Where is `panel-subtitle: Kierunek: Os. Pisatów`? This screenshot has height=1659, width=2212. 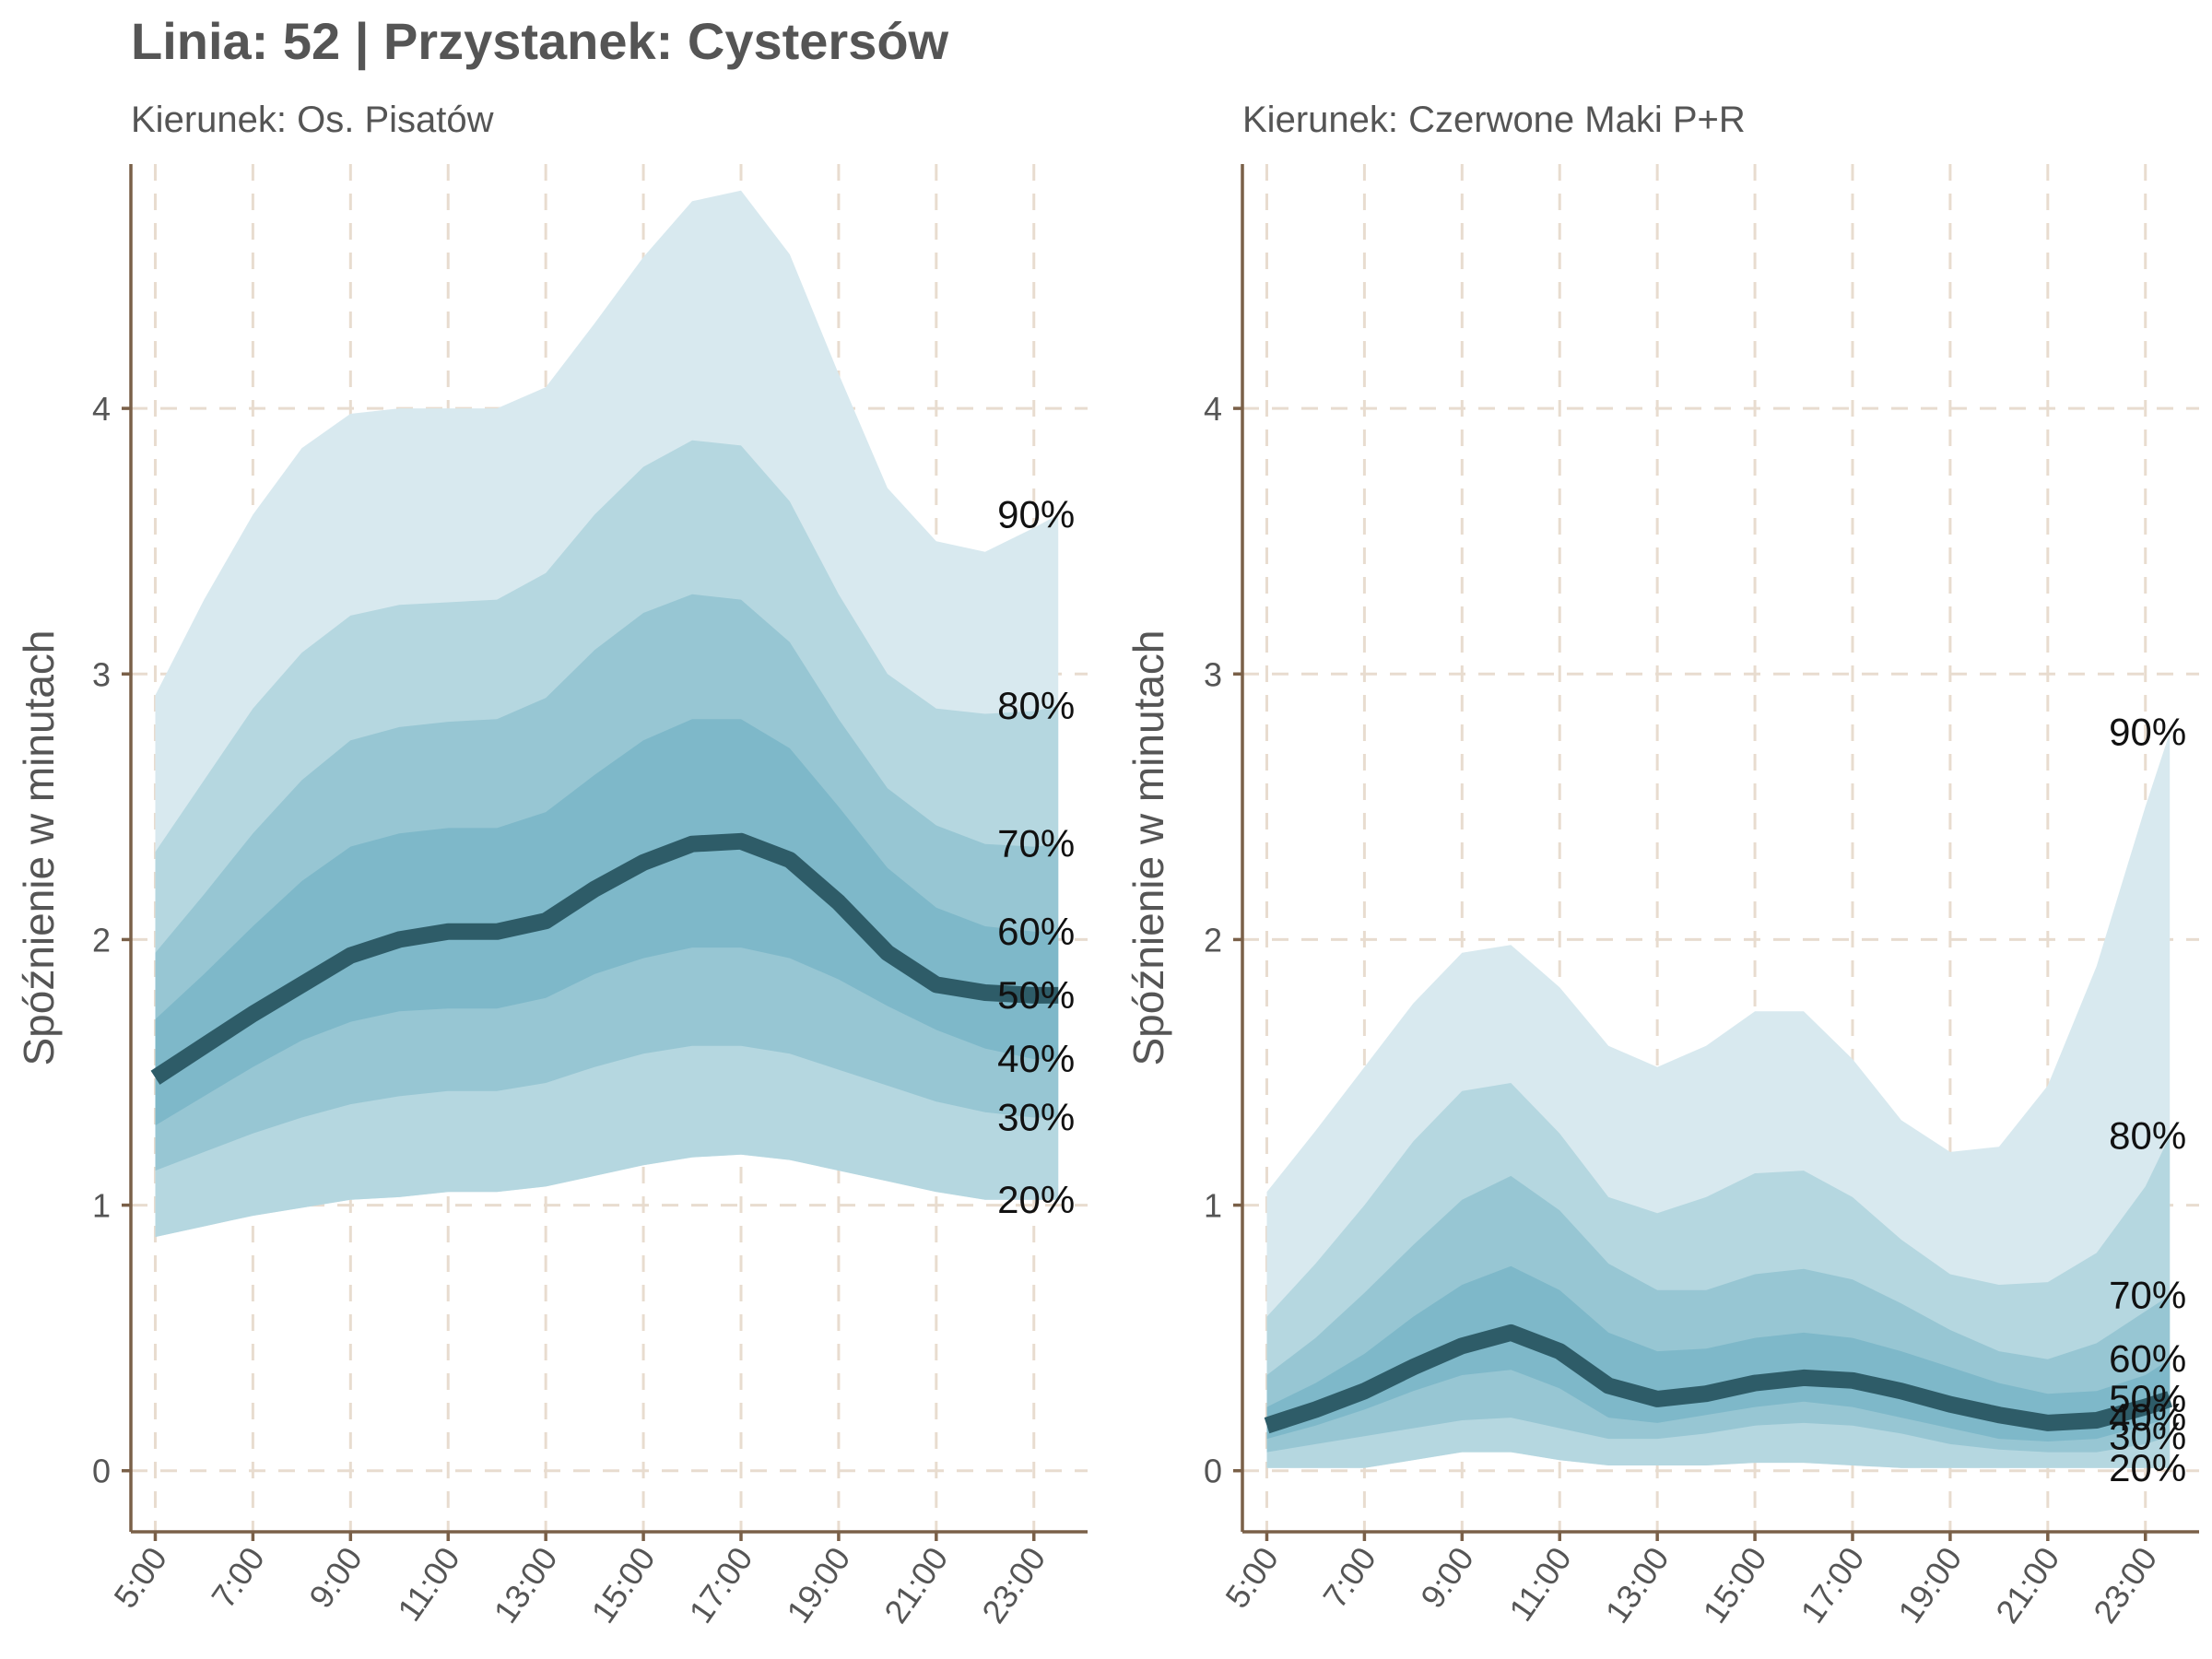 panel-subtitle: Kierunek: Os. Pisatów is located at coordinates (312, 120).